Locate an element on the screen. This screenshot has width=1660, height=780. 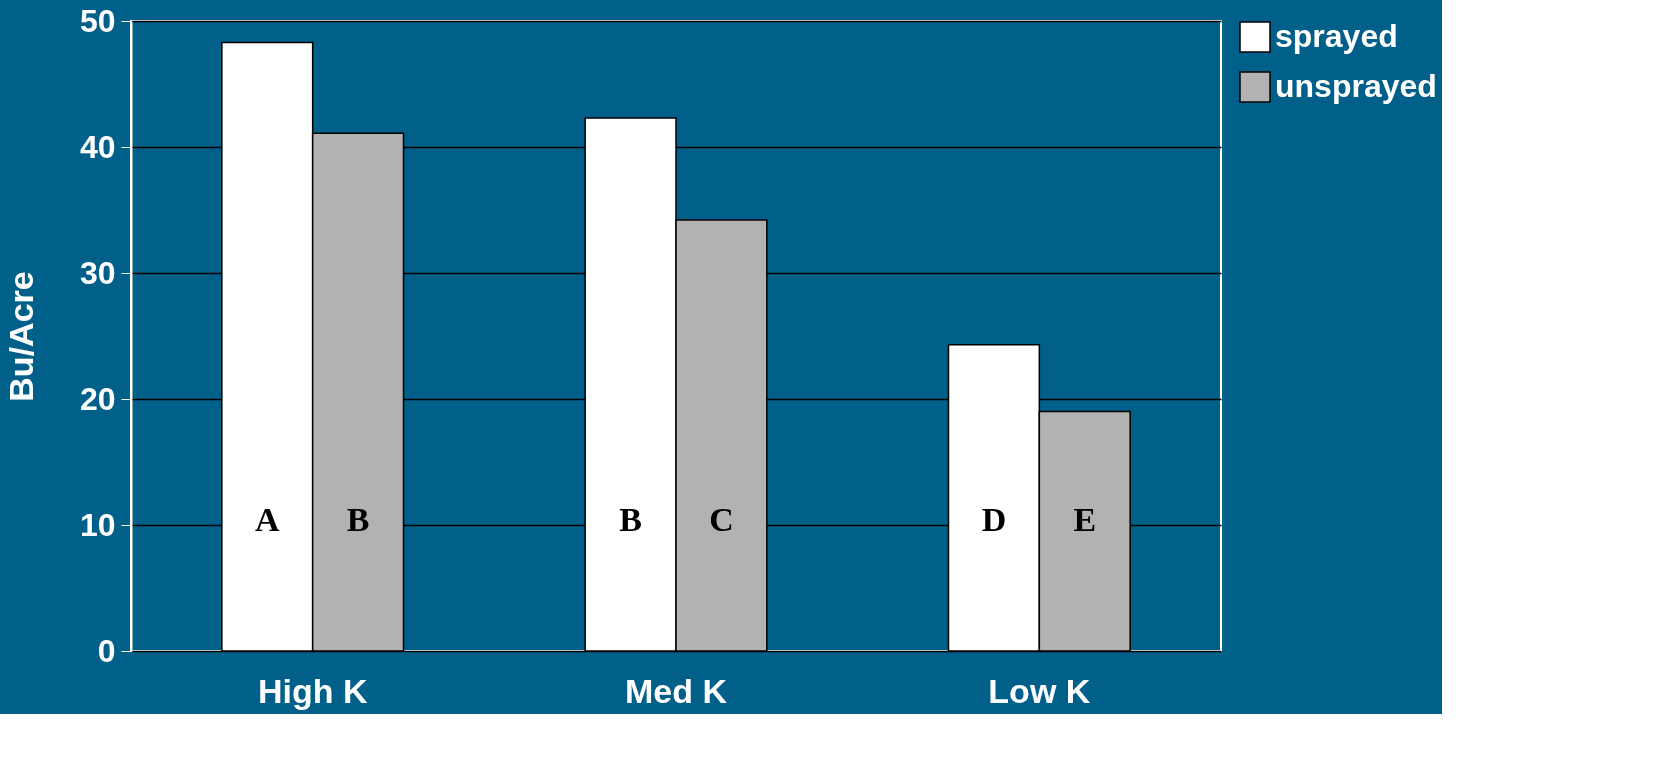
legend-label: unsprayed is located at coordinates (1356, 86).